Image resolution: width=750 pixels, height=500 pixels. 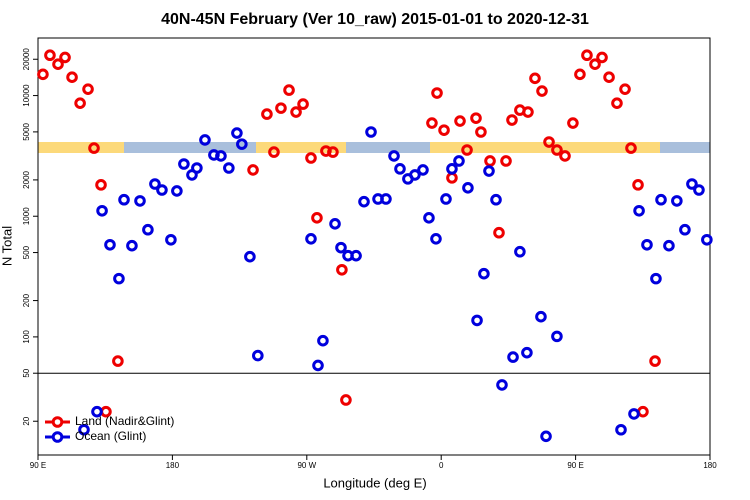 I want to click on y-tick-label: 10000, so click(x=26, y=95).